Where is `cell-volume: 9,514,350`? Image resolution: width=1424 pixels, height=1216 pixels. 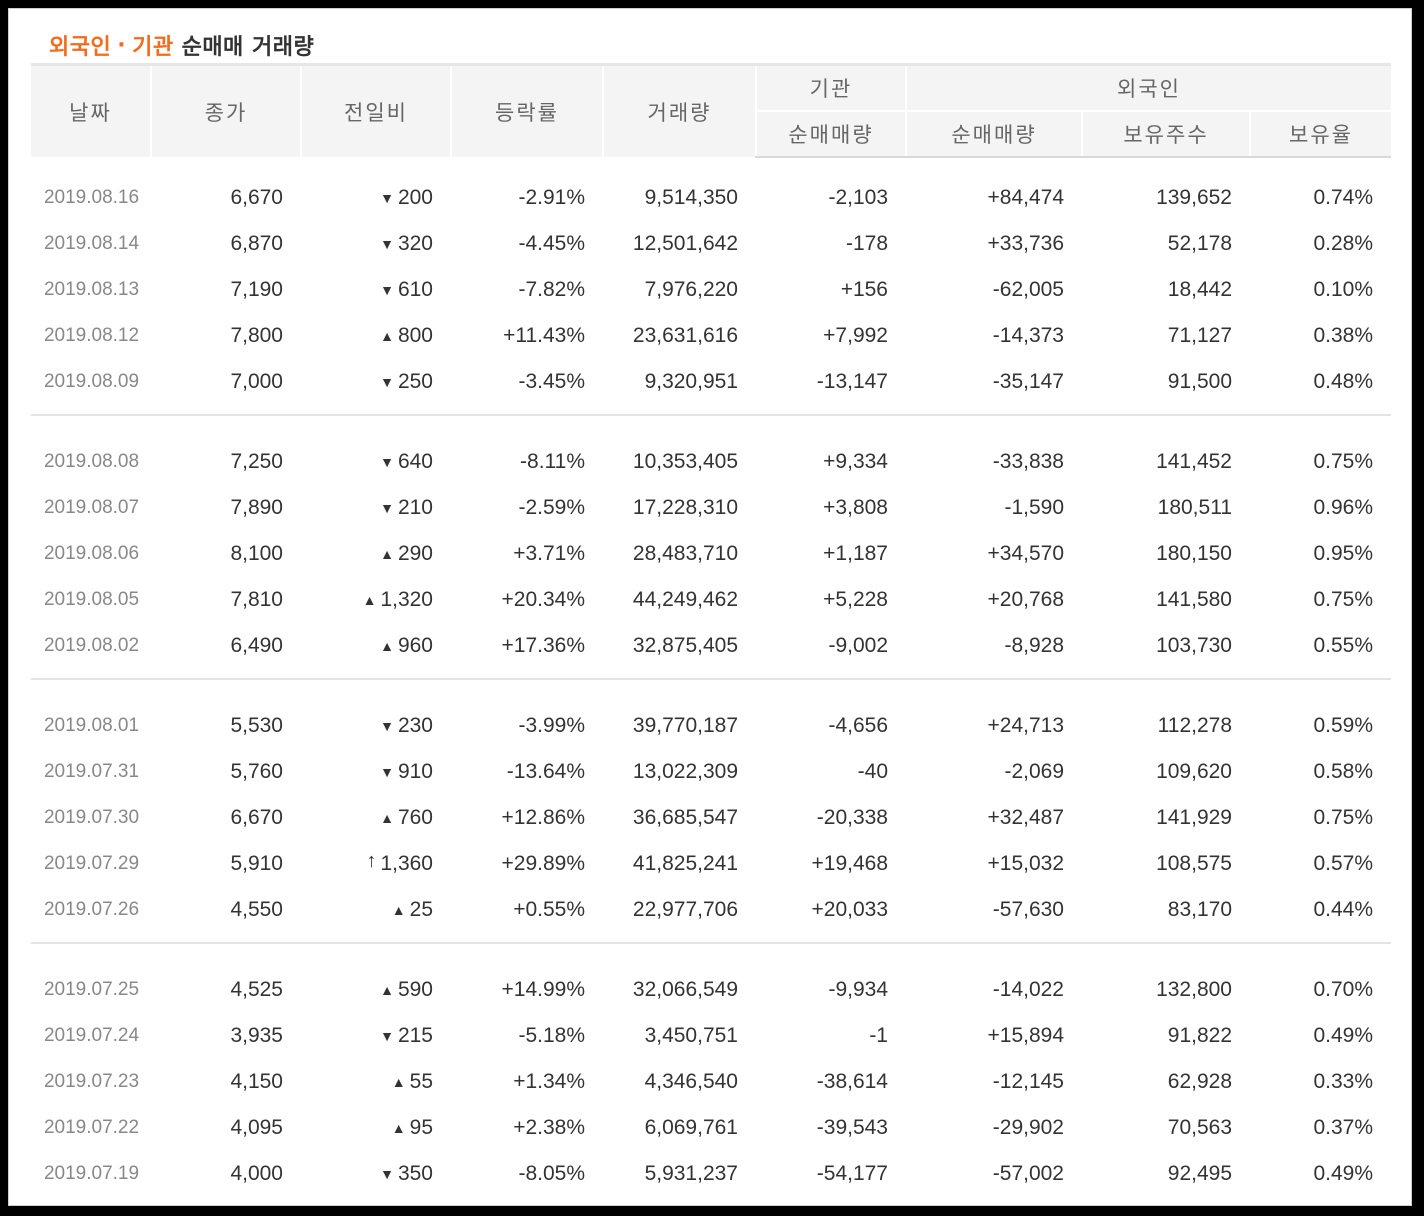 cell-volume: 9,514,350 is located at coordinates (691, 197).